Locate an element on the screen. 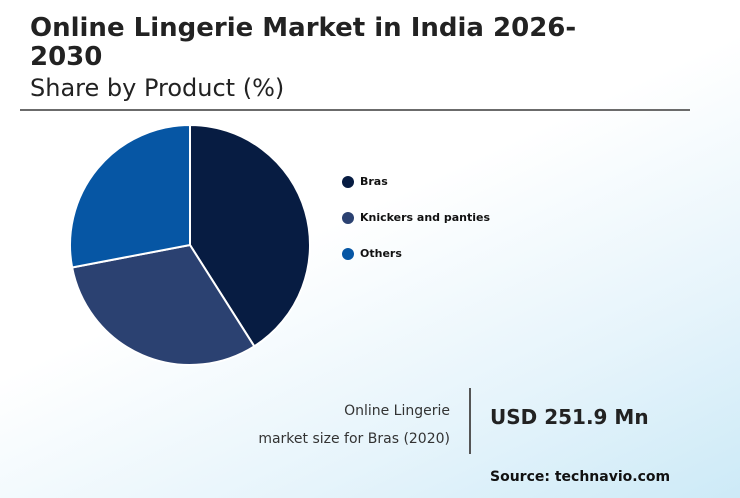 Image resolution: width=740 pixels, height=498 pixels. title-divider is located at coordinates (355, 110).